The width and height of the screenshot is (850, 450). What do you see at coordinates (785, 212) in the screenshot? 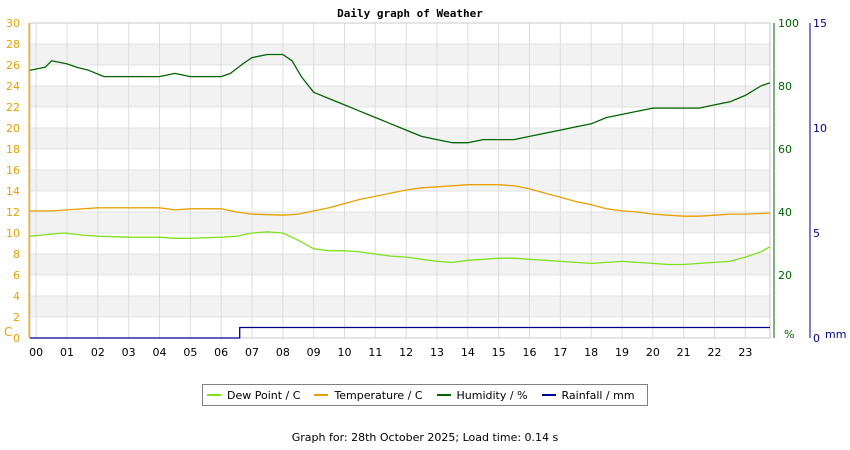
I see `y-tick-label-humidity: 40` at bounding box center [785, 212].